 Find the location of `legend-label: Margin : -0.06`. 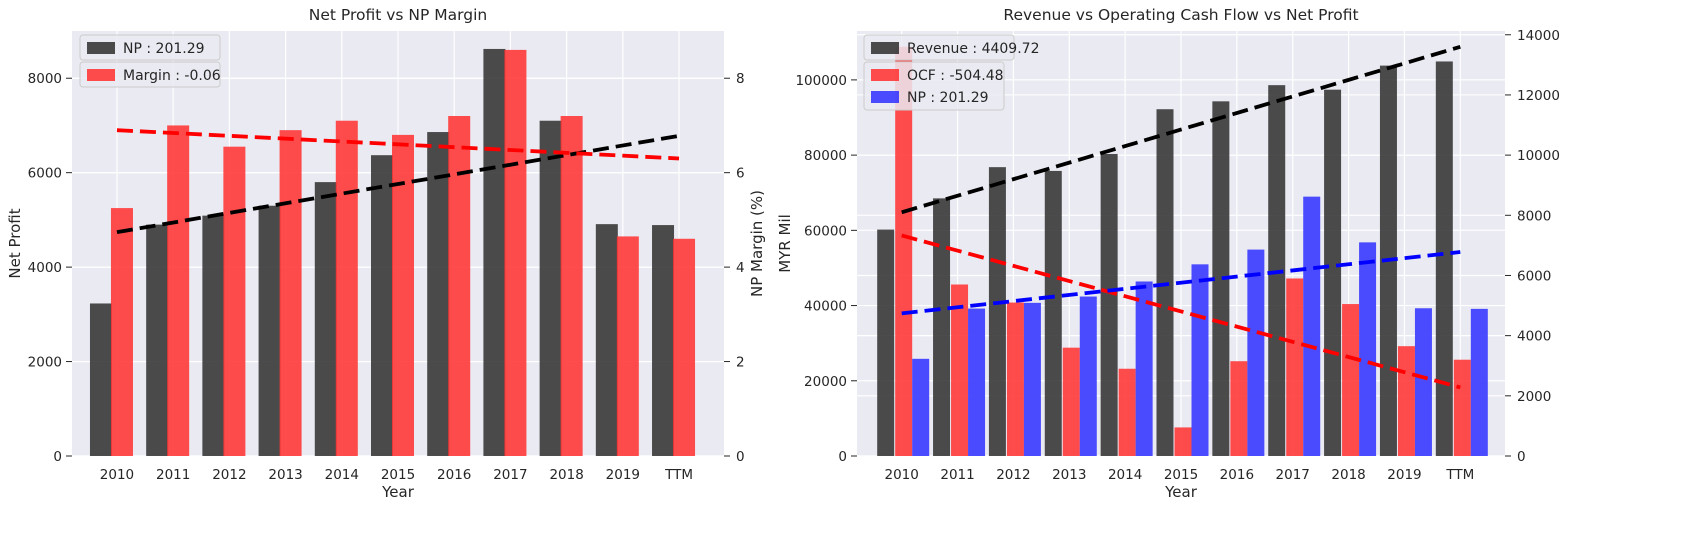

legend-label: Margin : -0.06 is located at coordinates (172, 76).